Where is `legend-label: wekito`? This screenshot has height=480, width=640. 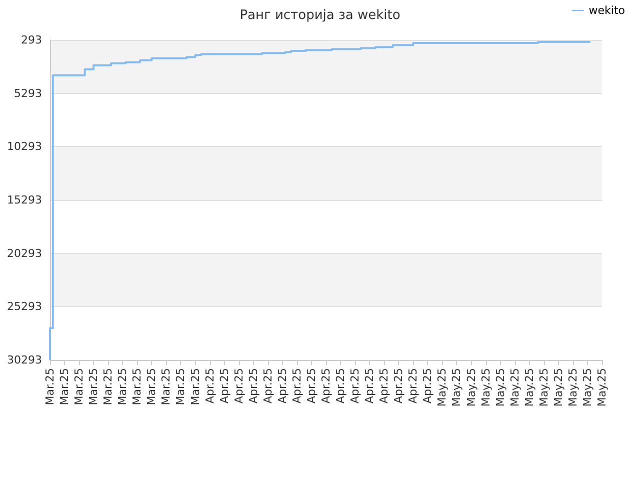 legend-label: wekito is located at coordinates (607, 10).